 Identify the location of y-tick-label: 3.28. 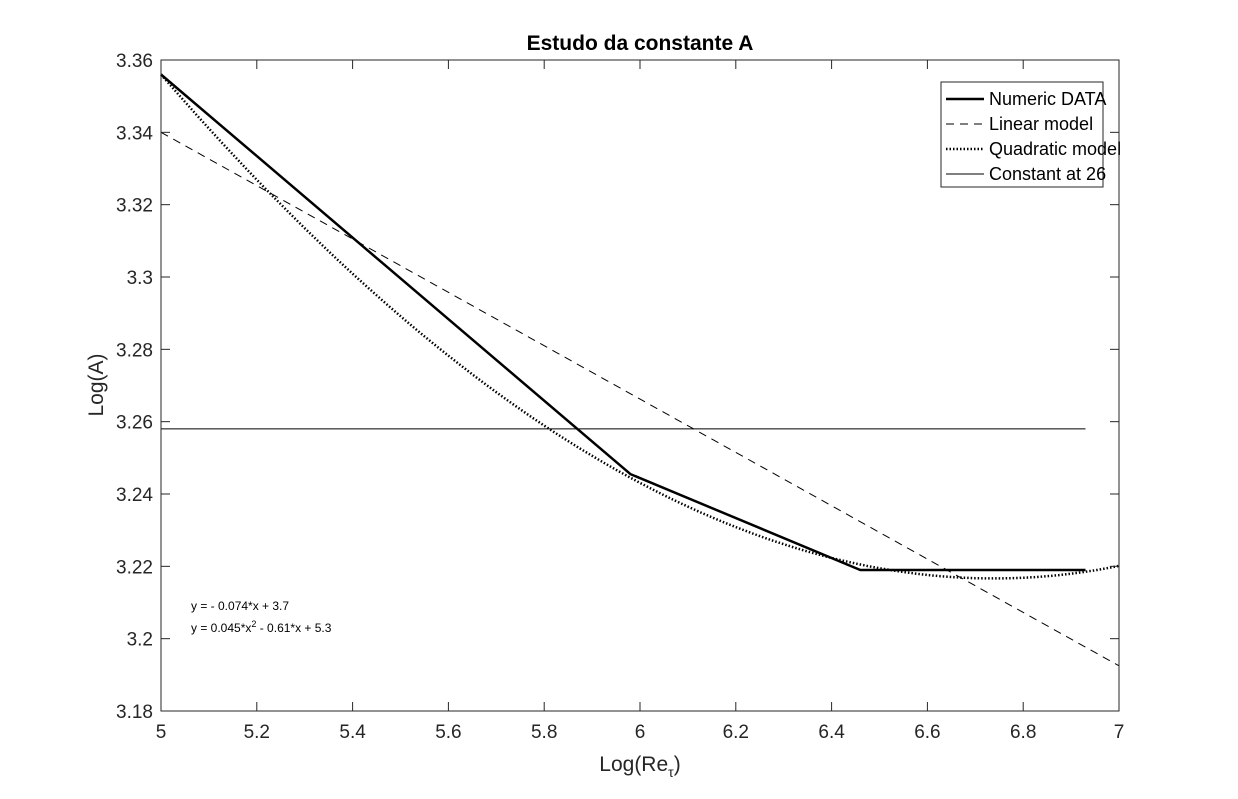
(134, 350).